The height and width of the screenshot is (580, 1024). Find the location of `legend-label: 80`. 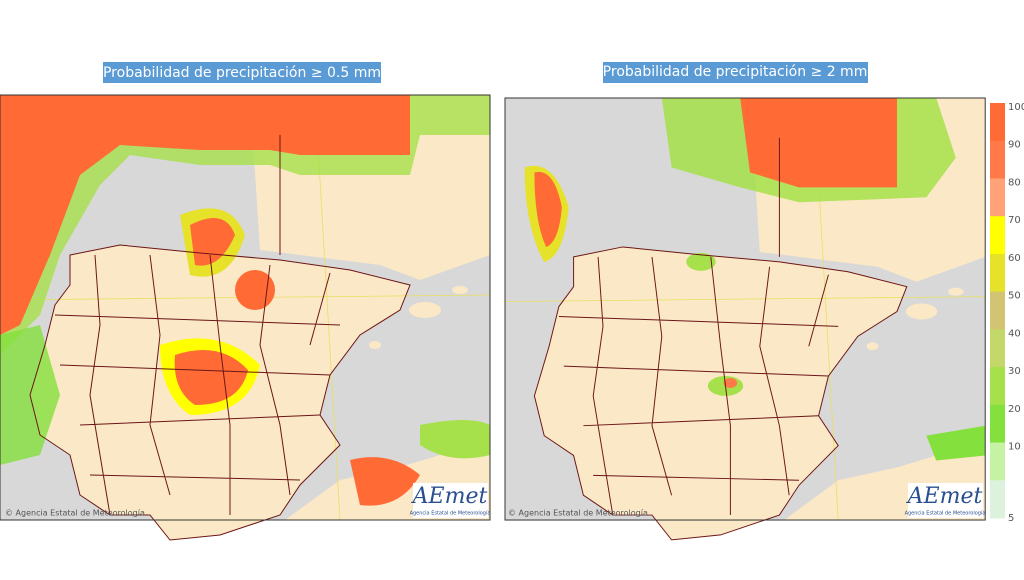

legend-label: 80 is located at coordinates (1014, 182).